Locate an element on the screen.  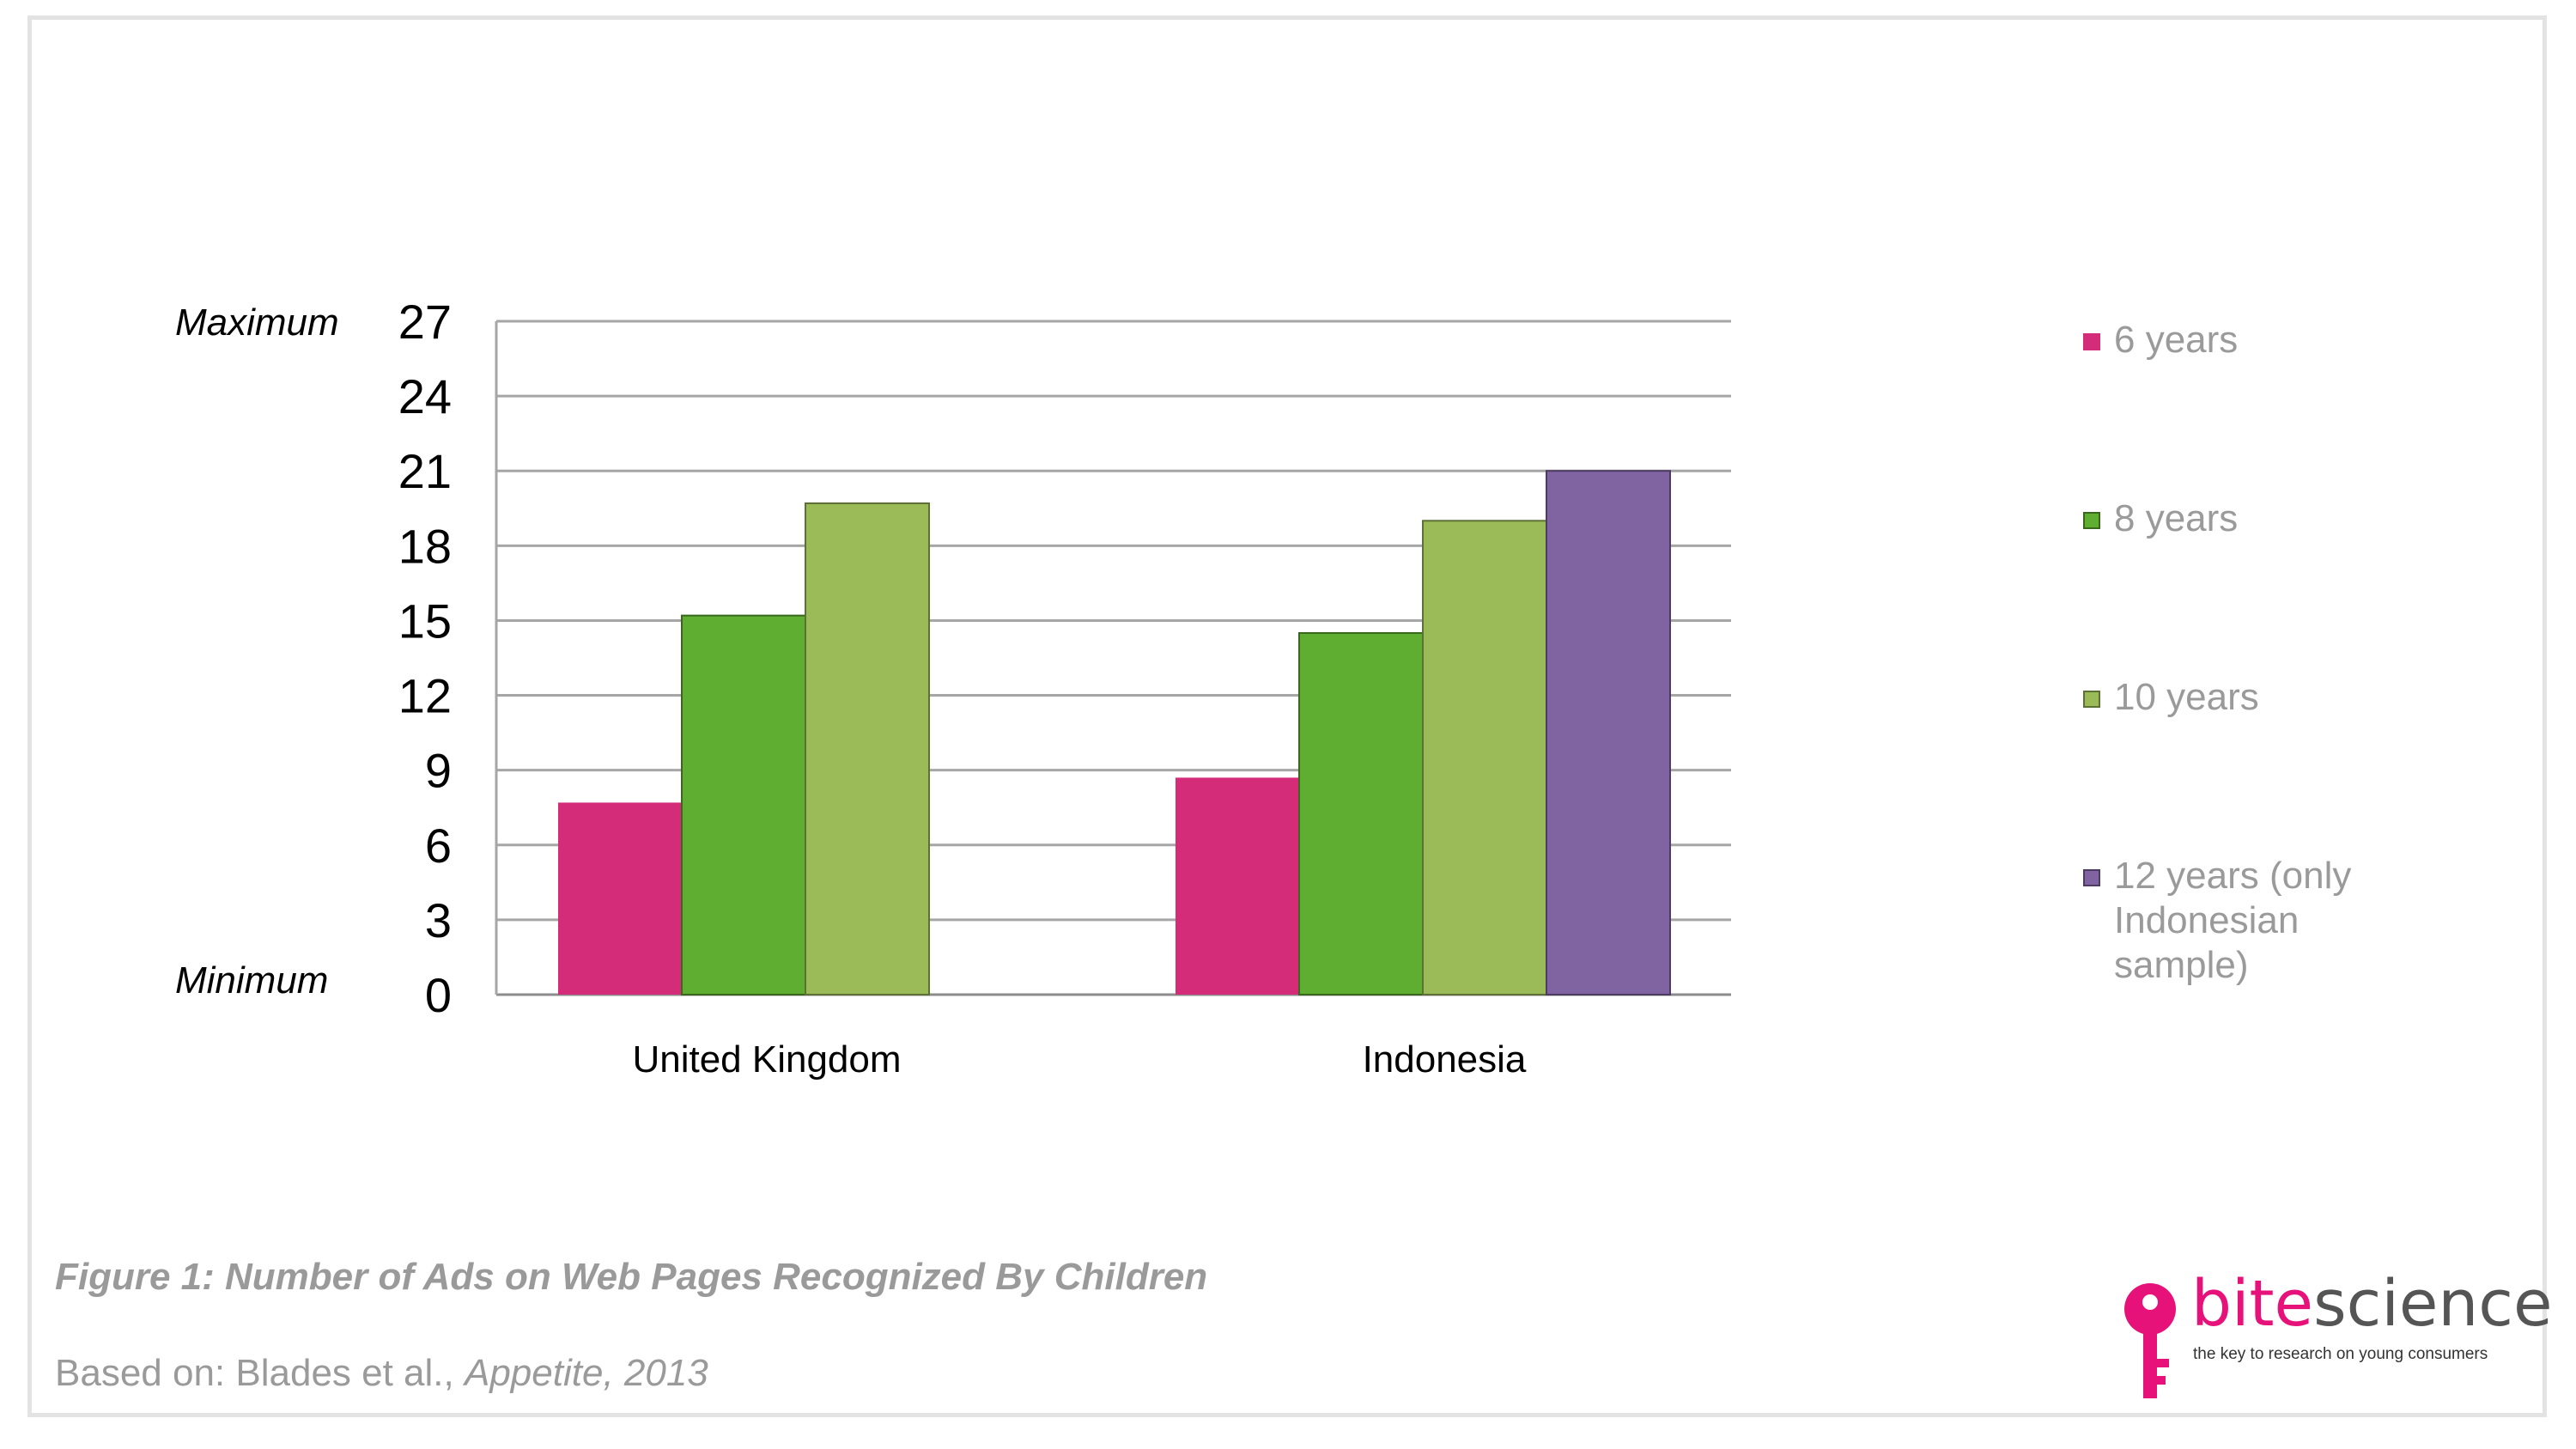
bar-8-years-united-kingdom is located at coordinates (744, 804).